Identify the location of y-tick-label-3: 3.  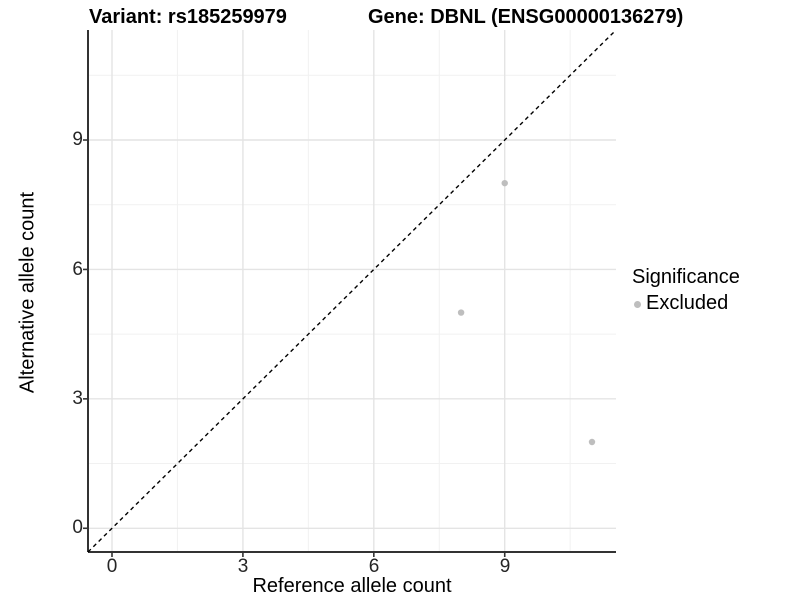
(77, 398).